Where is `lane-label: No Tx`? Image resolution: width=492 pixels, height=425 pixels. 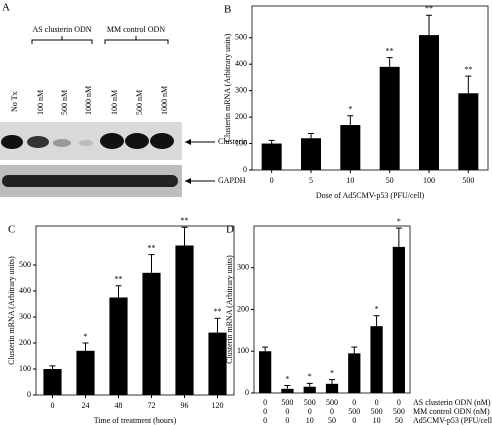
lane-label: No Tx is located at coordinates (14, 101).